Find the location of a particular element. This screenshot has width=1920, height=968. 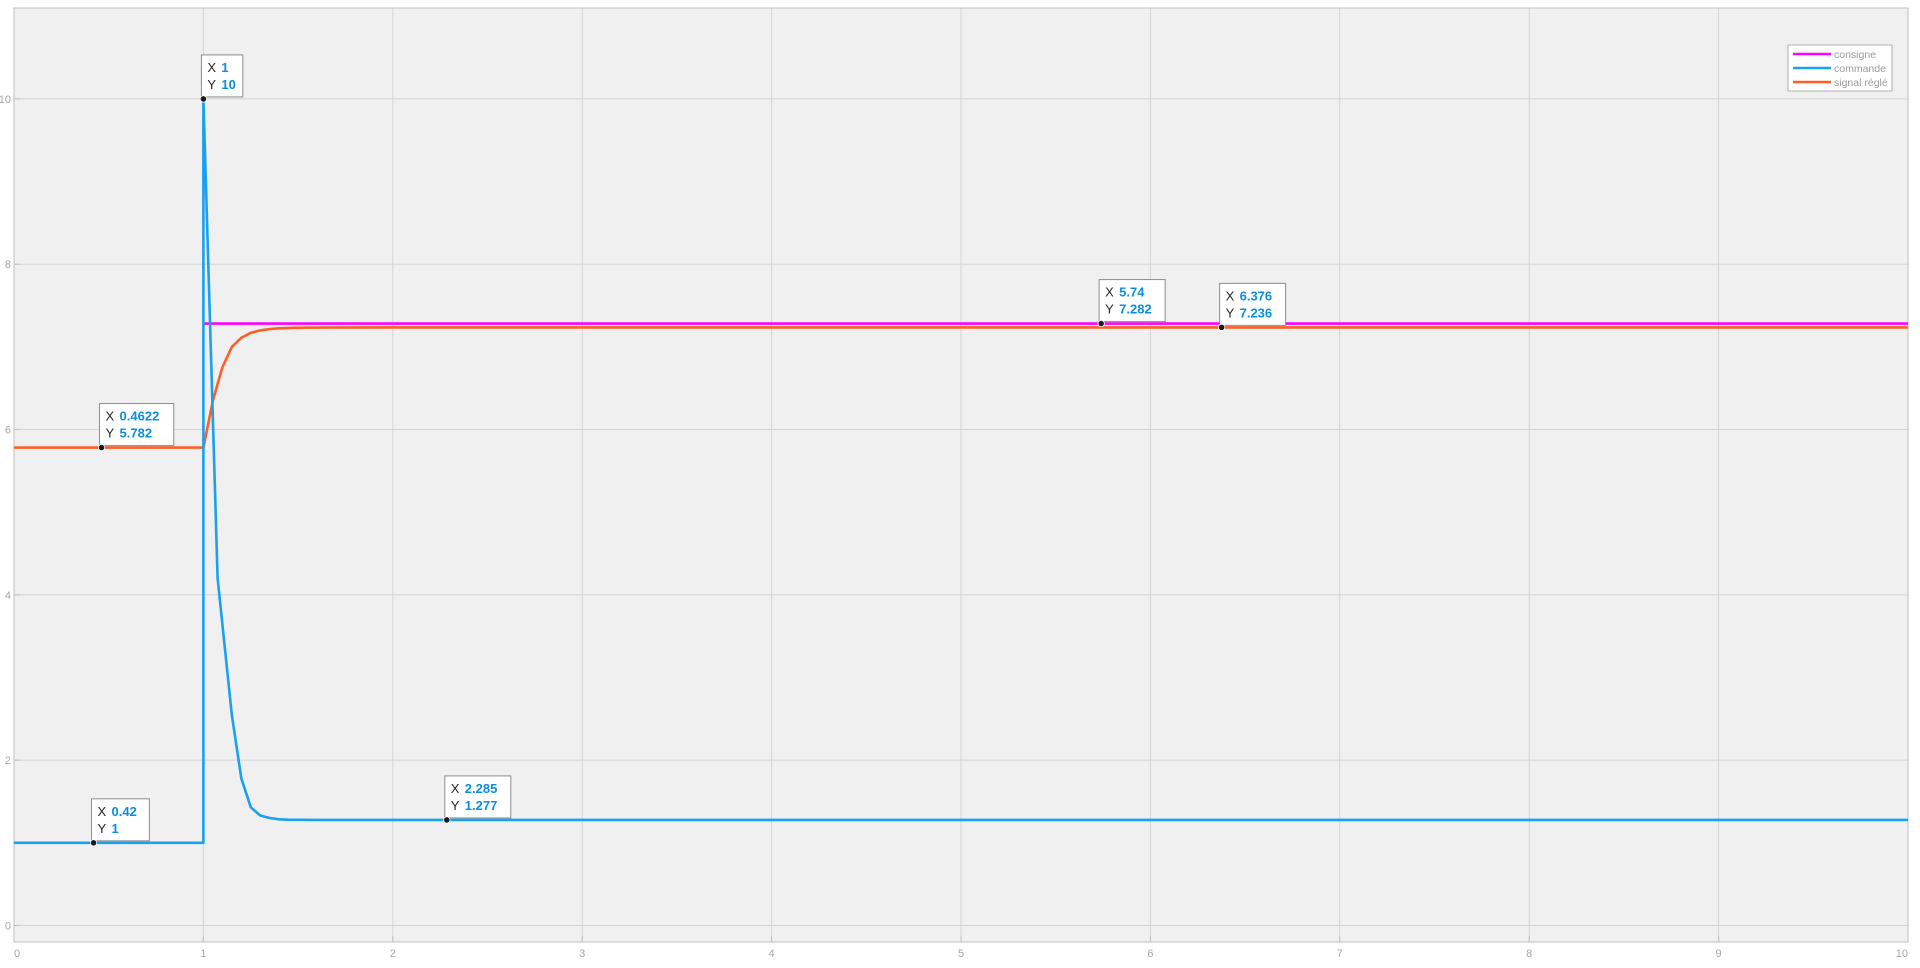

datatip-y-value: 1 is located at coordinates (115, 828).